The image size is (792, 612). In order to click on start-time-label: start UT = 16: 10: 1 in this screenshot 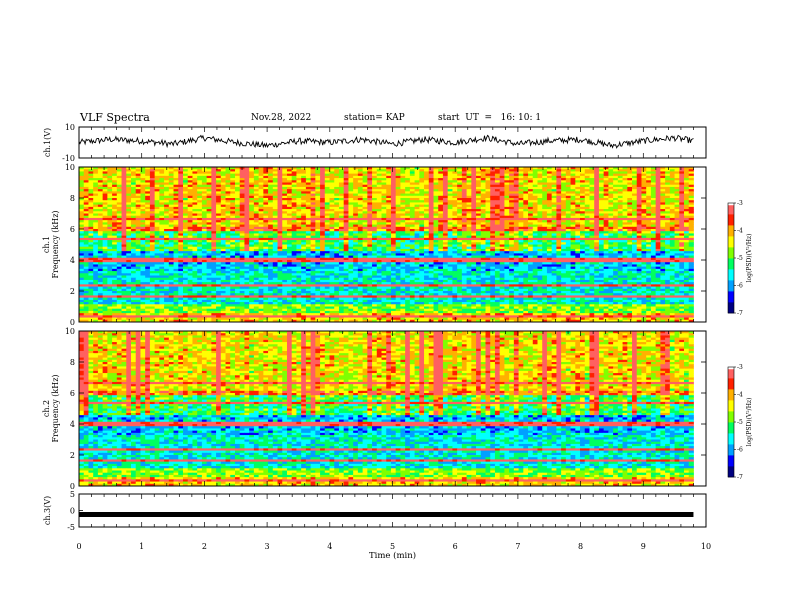, I will do `click(490, 118)`.